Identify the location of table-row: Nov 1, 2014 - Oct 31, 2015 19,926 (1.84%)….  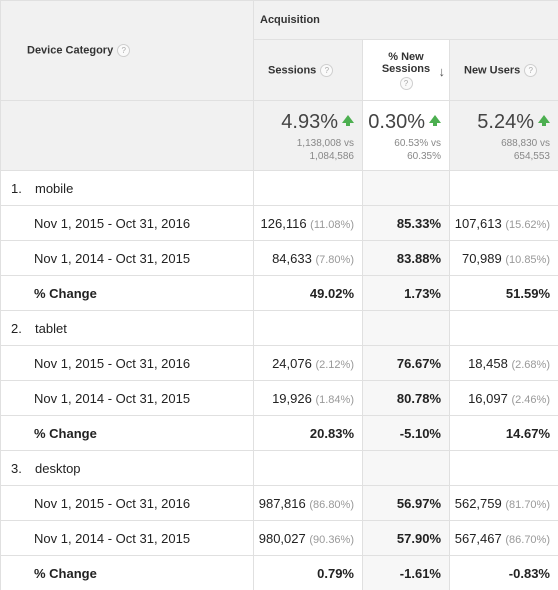
(279, 398).